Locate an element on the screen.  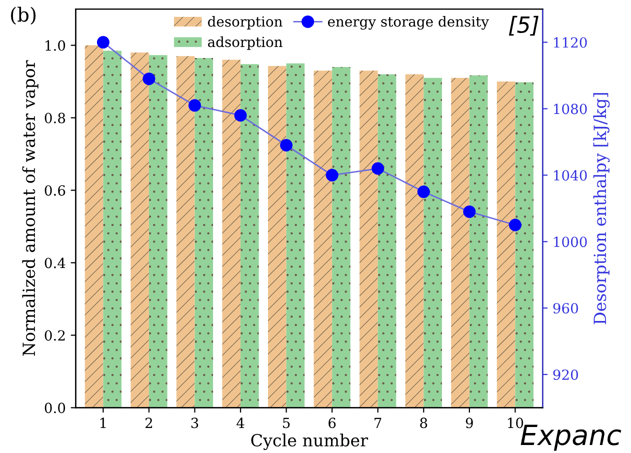
y-tick-label: 0.4 is located at coordinates (55, 263).